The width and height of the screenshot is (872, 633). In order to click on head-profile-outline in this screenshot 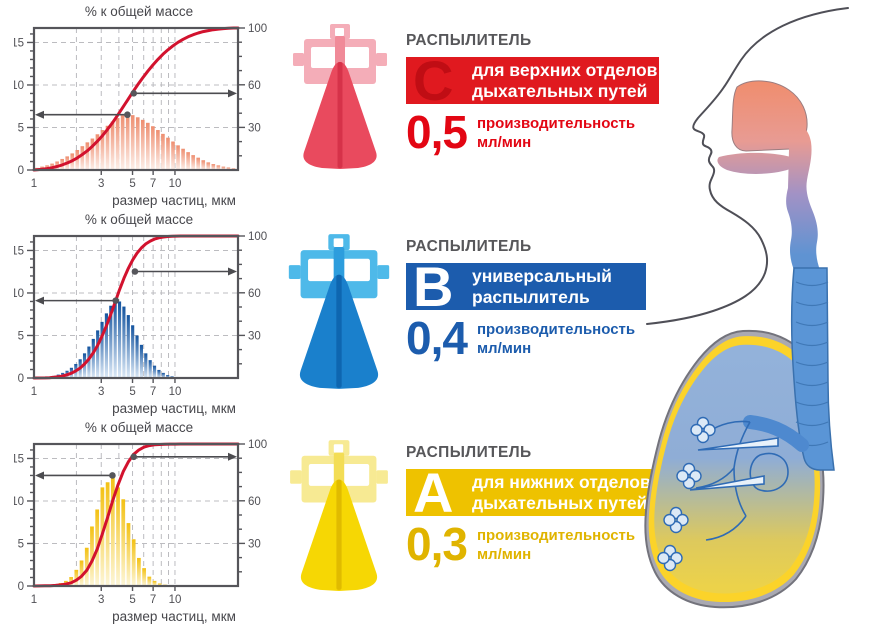, I will do `click(747, 166)`.